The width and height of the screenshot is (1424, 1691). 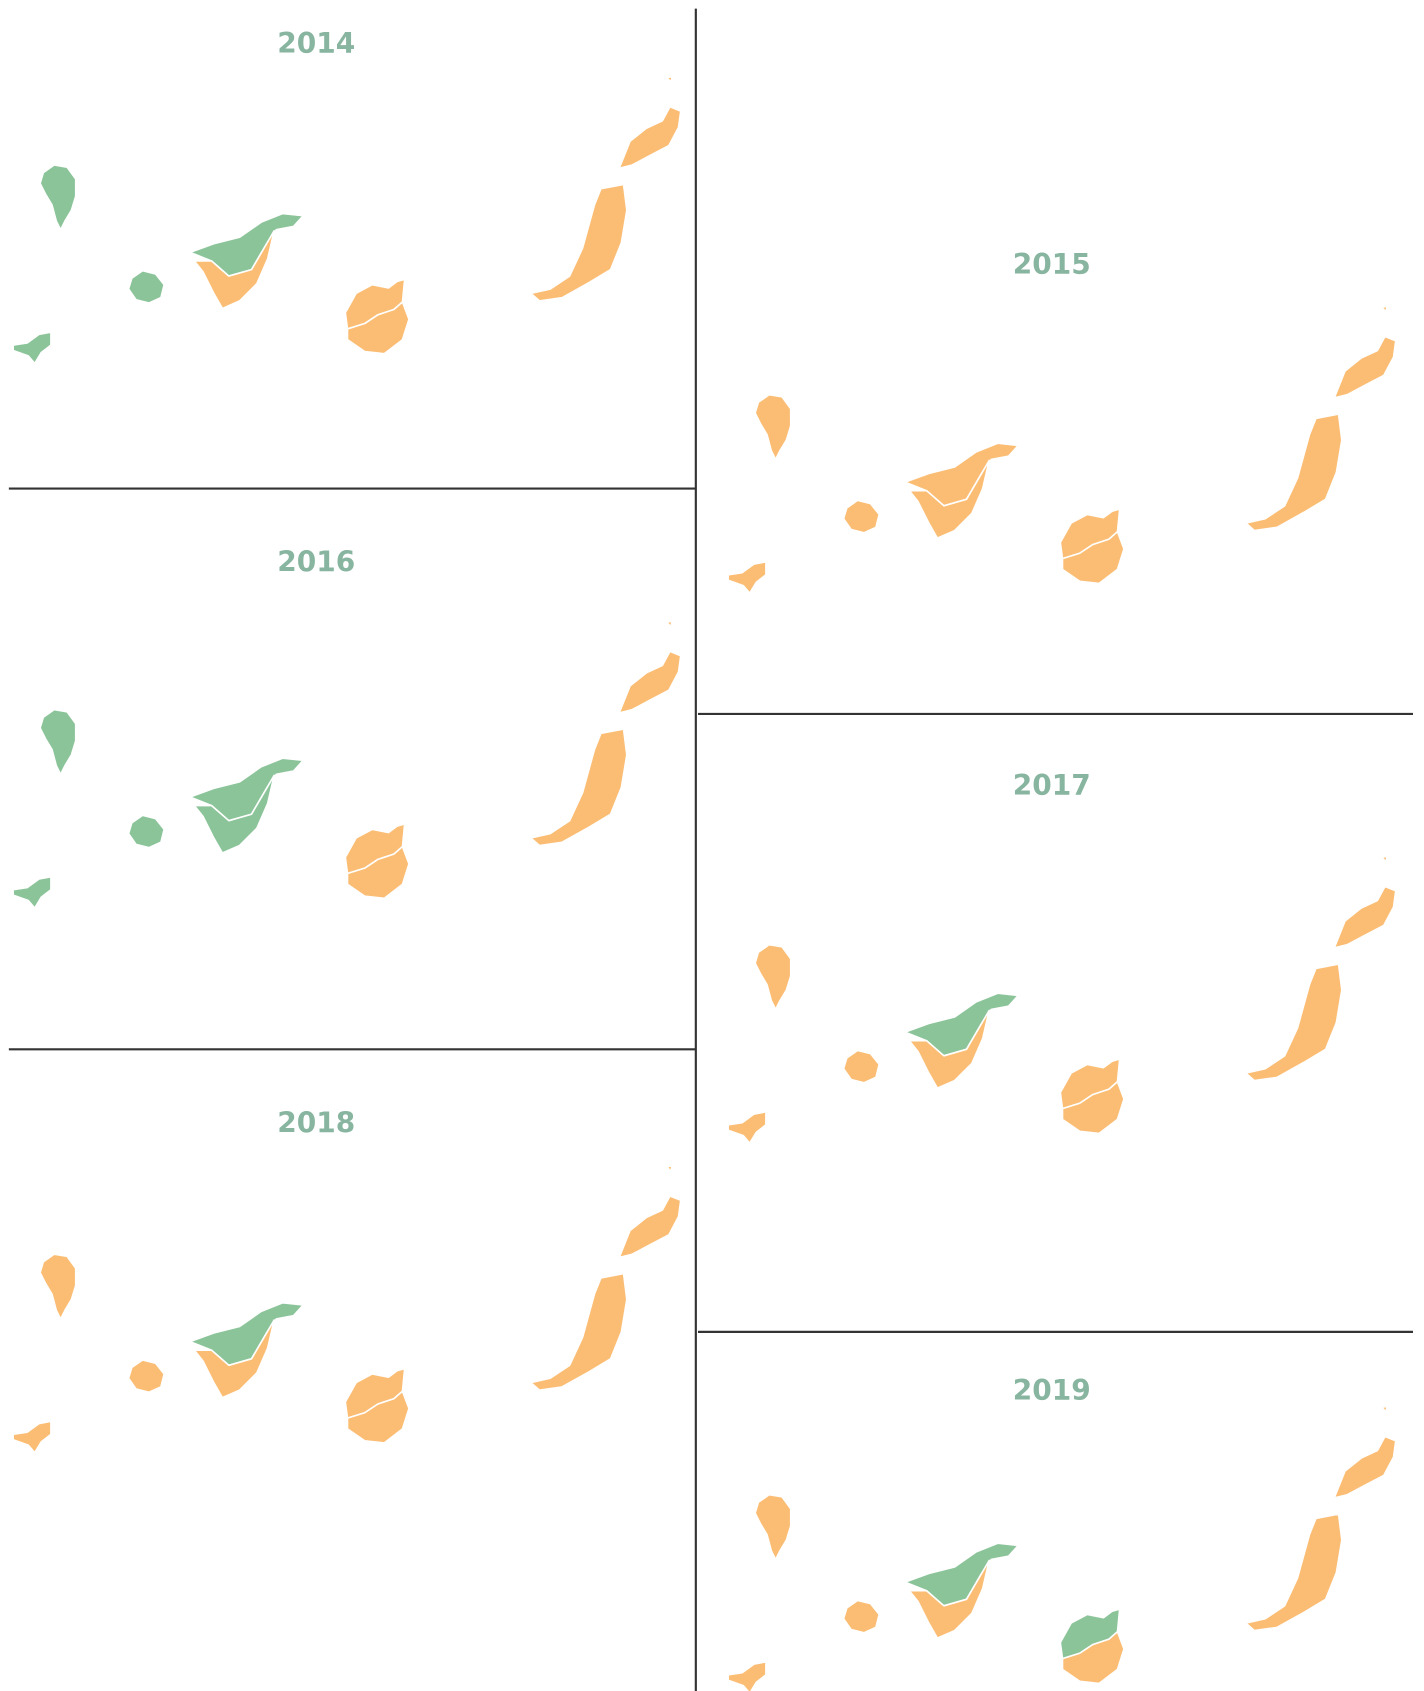 What do you see at coordinates (316, 562) in the screenshot?
I see `map-title: 2016` at bounding box center [316, 562].